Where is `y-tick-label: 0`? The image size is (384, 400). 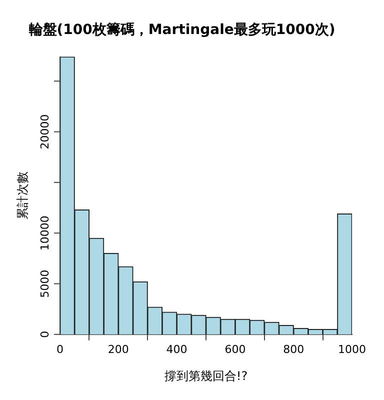
y-tick-label: 0 is located at coordinates (45, 334).